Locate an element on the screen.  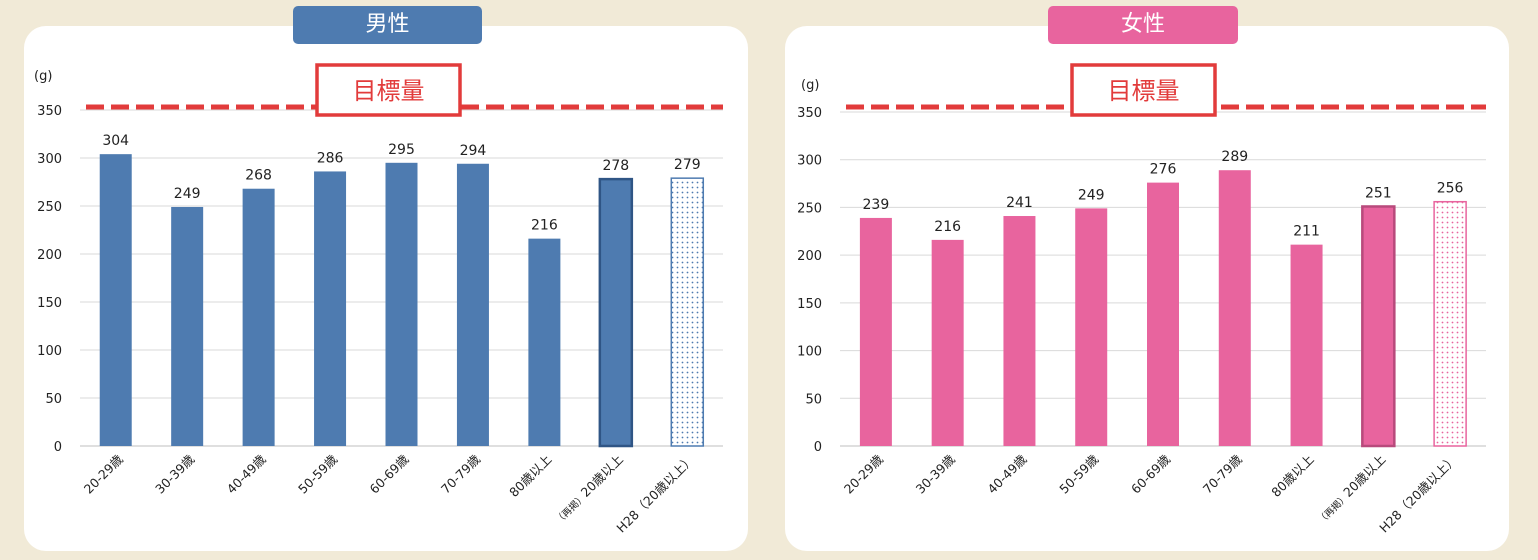
male-y-tick-label: 100 is located at coordinates (49, 351).